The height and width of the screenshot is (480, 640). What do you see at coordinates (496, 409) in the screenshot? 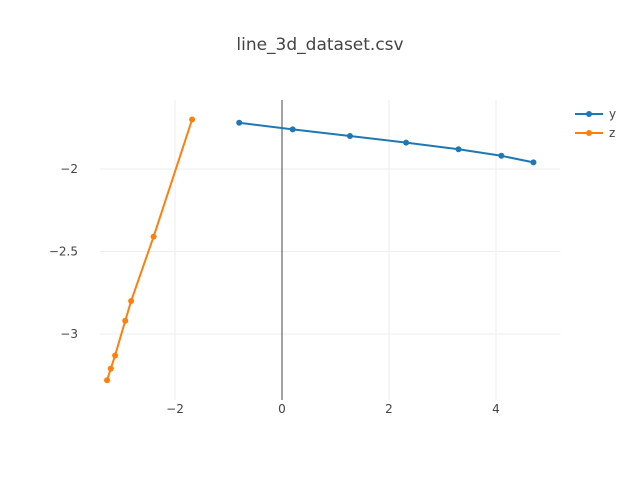
I see `x-tick-label: 4` at bounding box center [496, 409].